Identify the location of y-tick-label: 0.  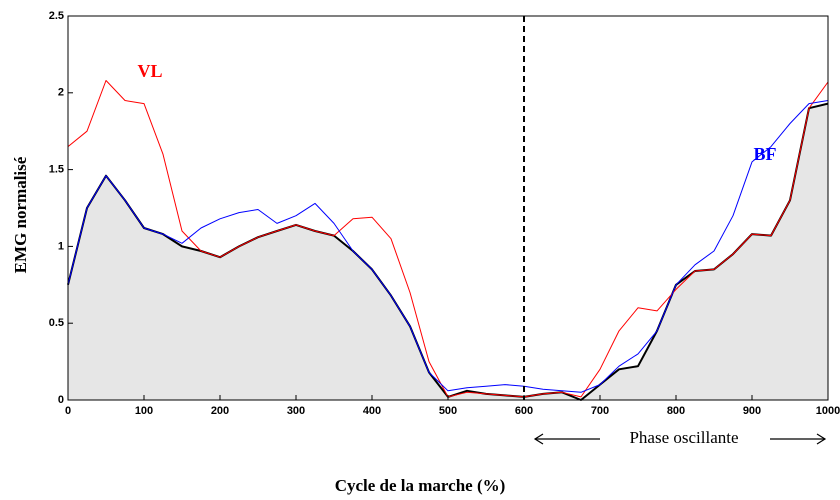
(61, 400).